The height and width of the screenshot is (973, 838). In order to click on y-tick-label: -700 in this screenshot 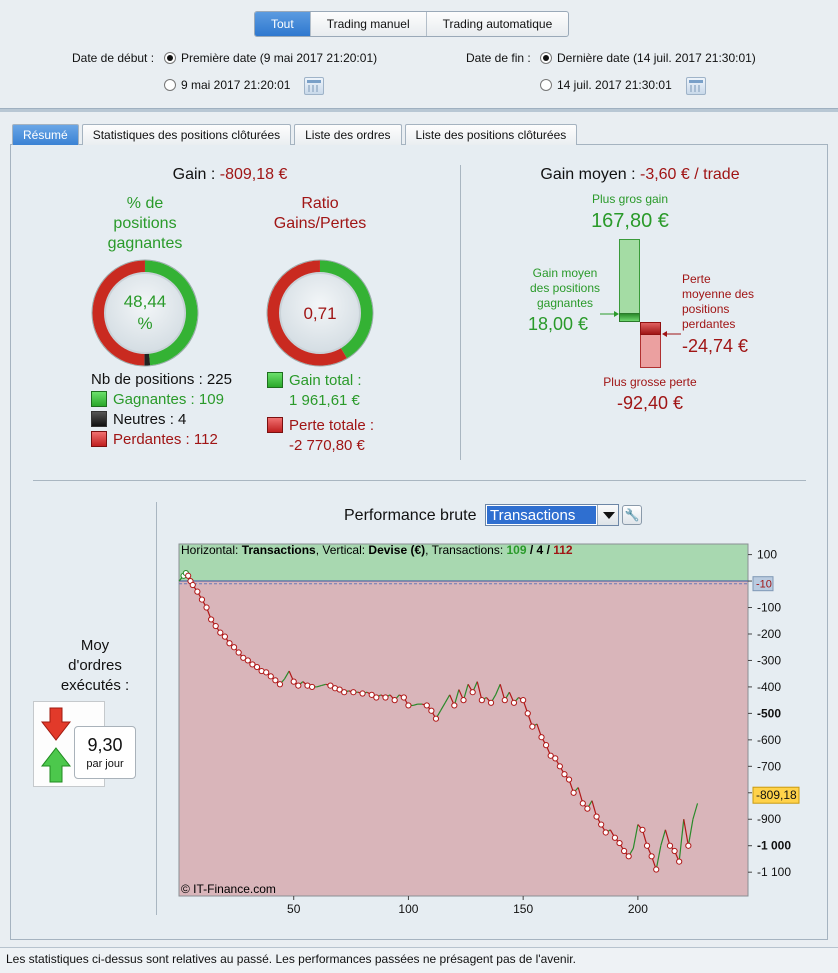, I will do `click(769, 766)`.